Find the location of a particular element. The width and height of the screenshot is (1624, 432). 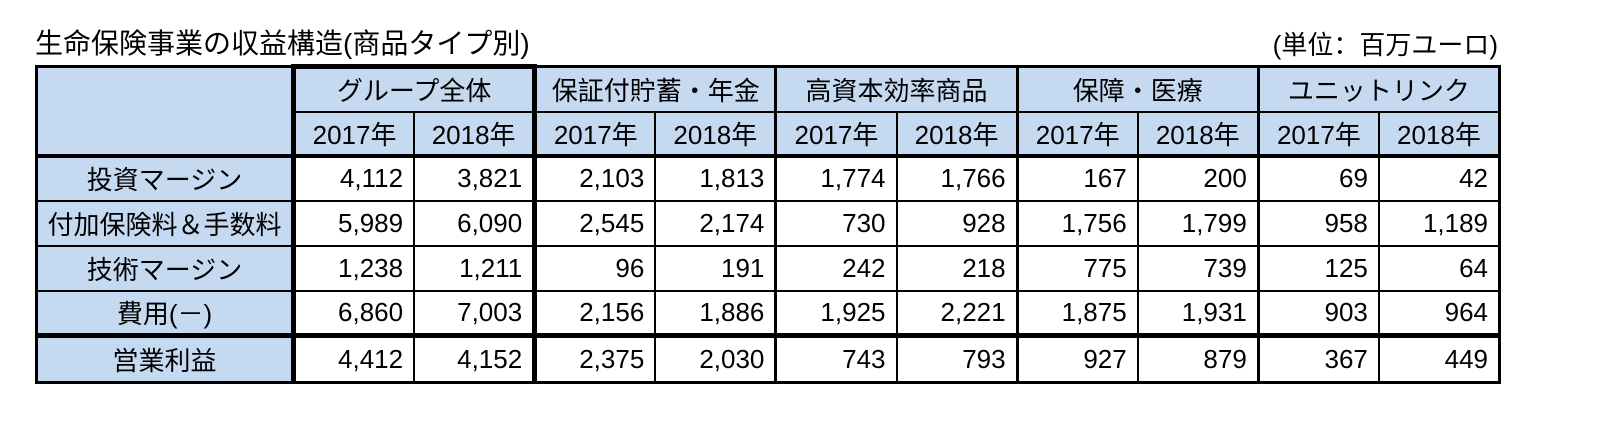

data-cell: 927 is located at coordinates (1077, 358).